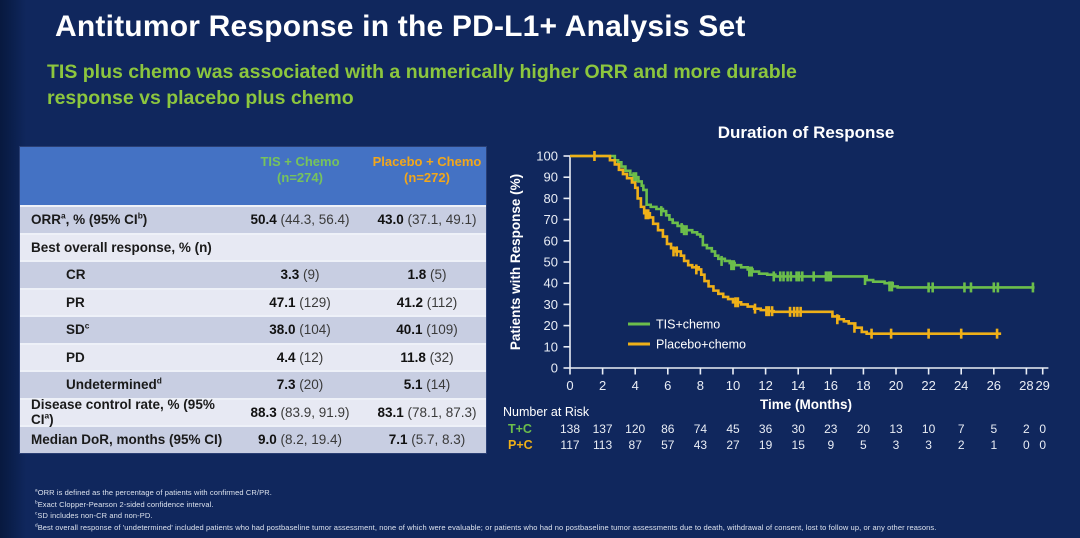  Describe the element at coordinates (569, 445) in the screenshot. I see `risk-value: 117` at that location.